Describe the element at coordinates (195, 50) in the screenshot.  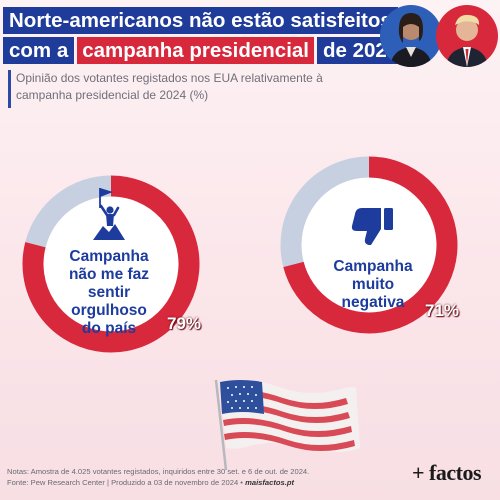
I see `title-highlight-red: campanha presidencial` at that location.